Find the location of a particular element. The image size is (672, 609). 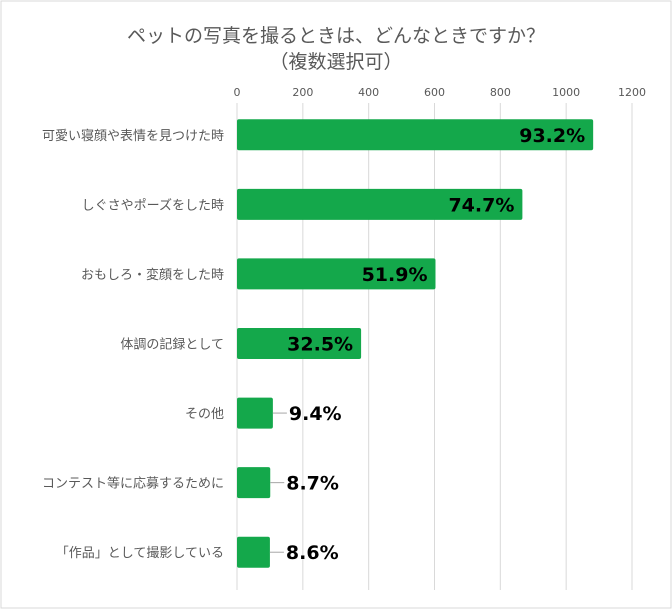

x-tick-label: 400 is located at coordinates (368, 92).